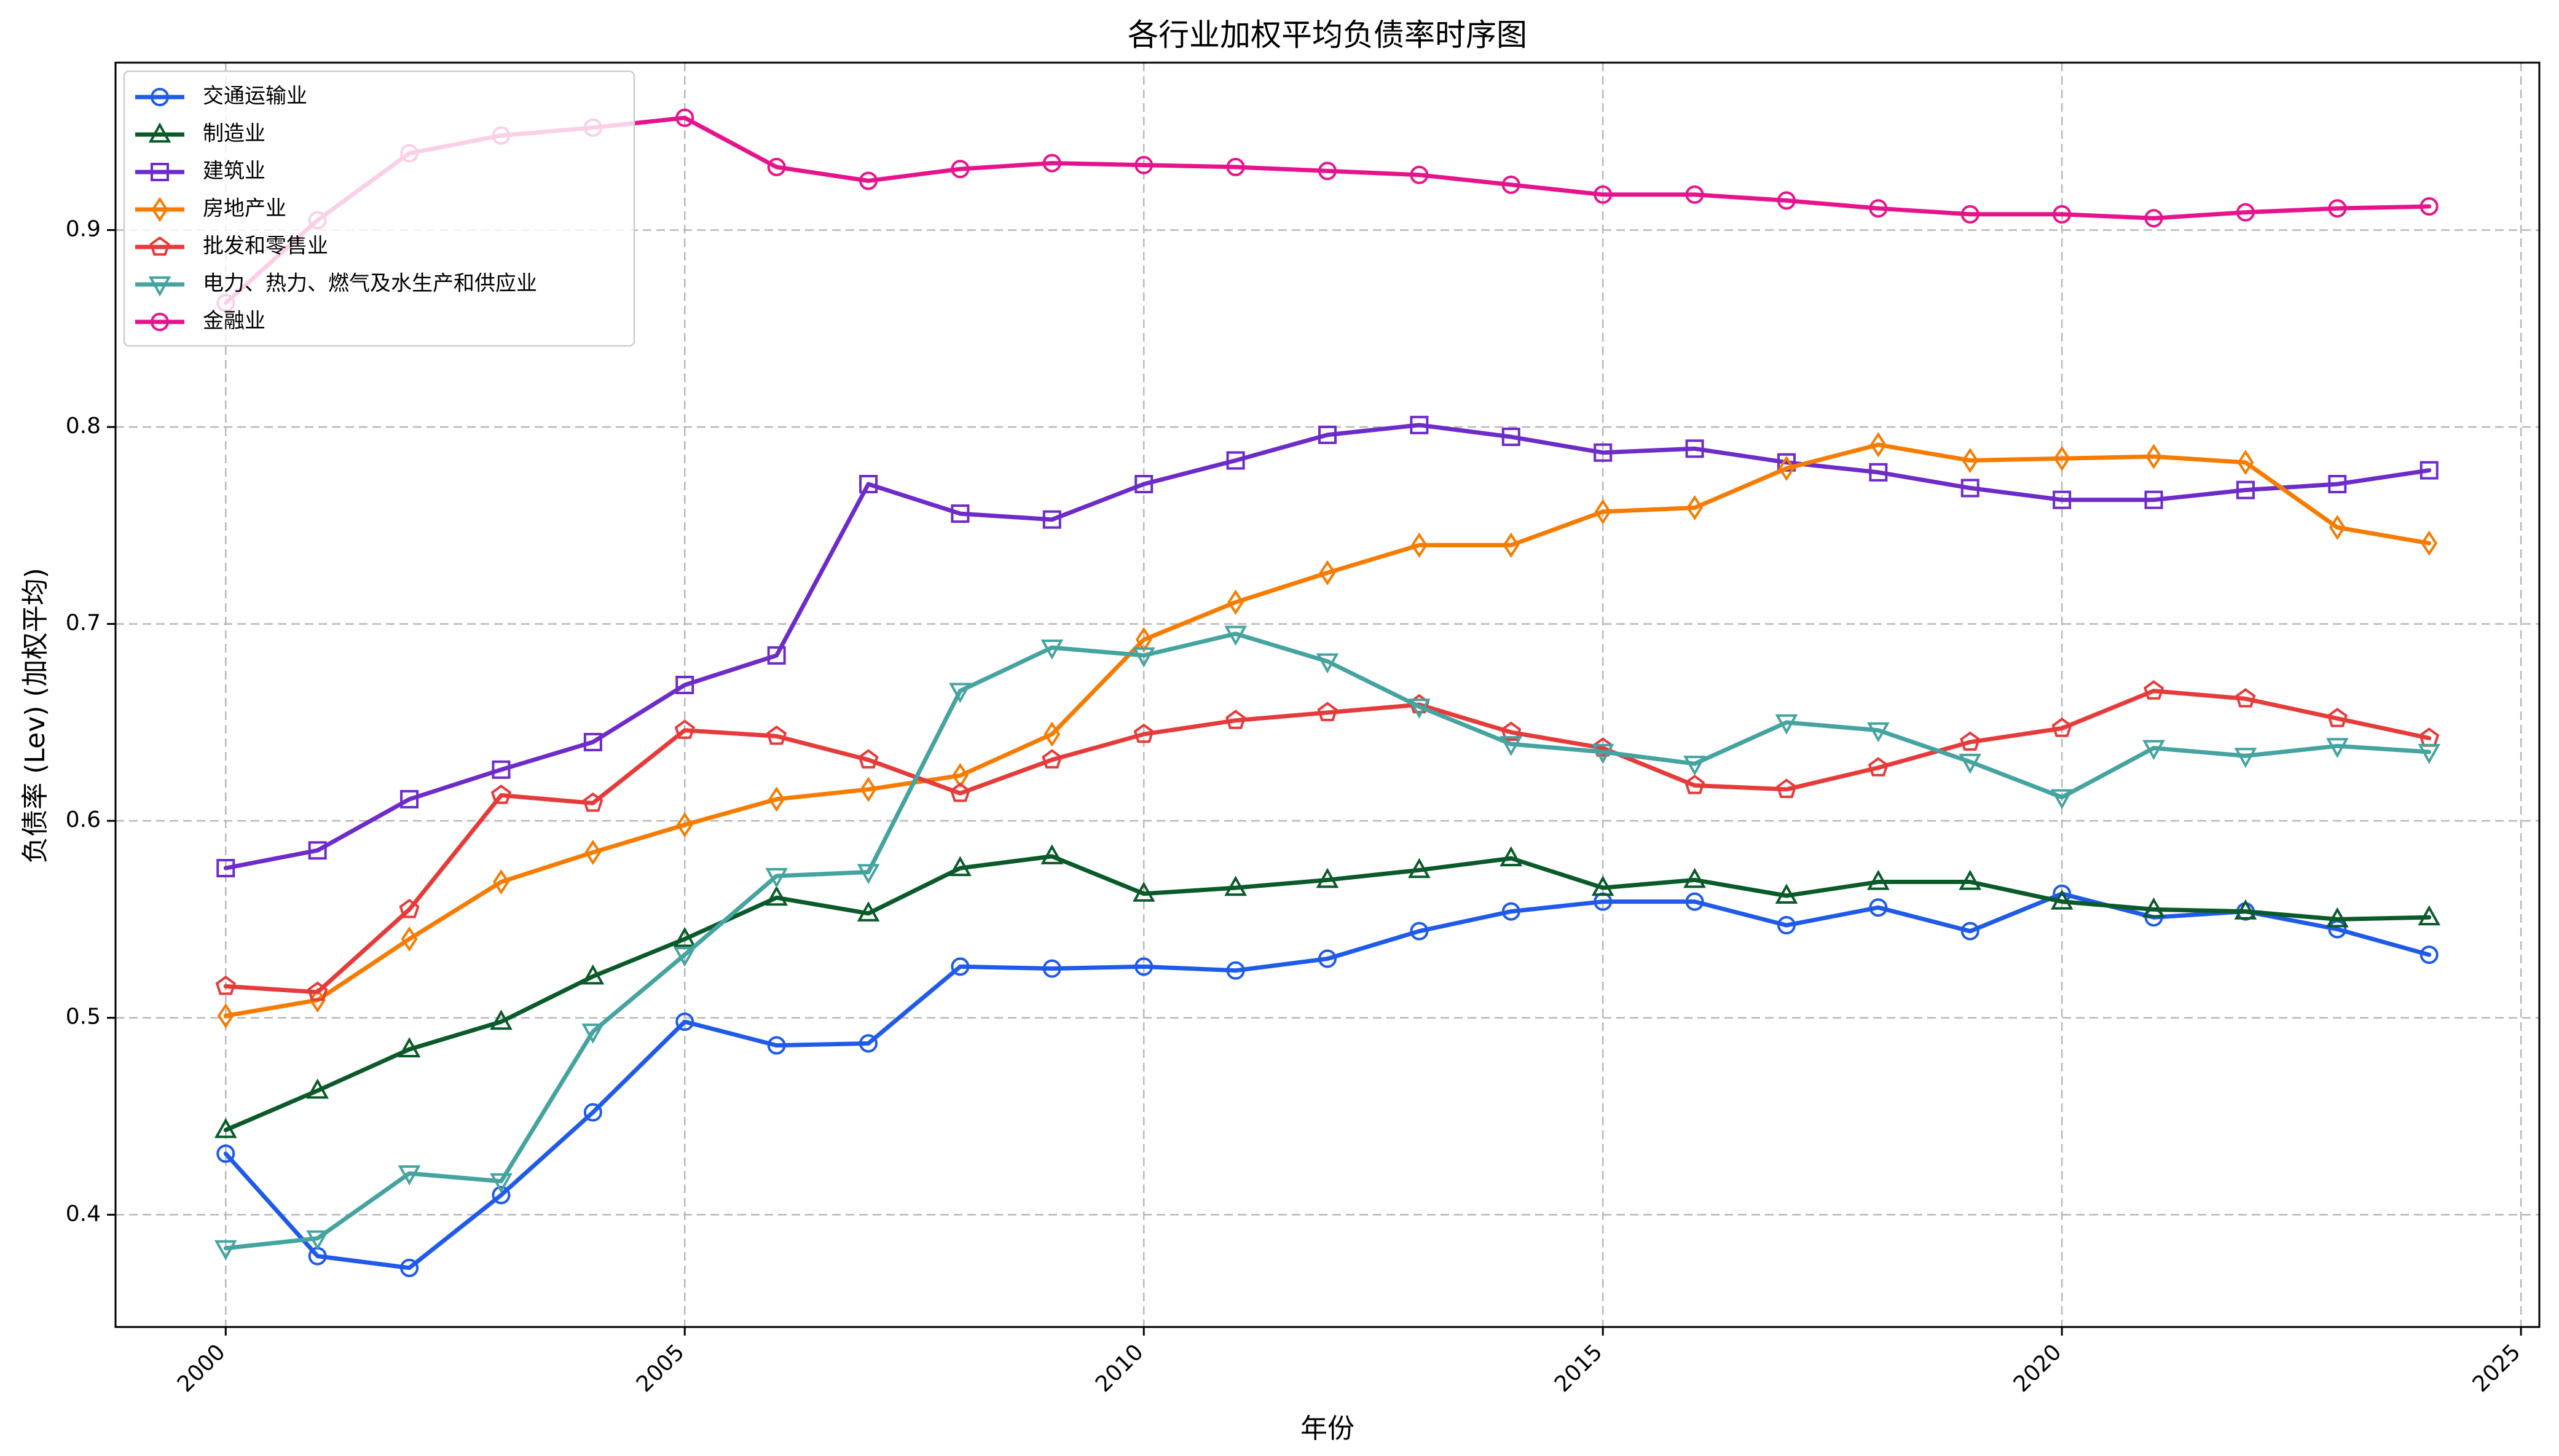  I want to click on legend-item: 金融业, so click(200, 321).